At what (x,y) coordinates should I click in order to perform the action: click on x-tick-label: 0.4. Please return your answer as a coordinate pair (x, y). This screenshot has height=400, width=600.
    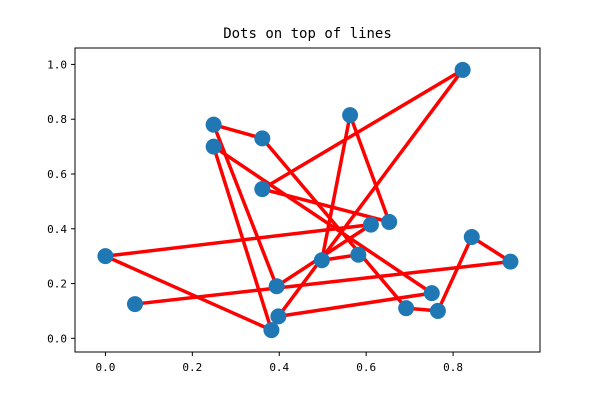
    Looking at the image, I should click on (279, 367).